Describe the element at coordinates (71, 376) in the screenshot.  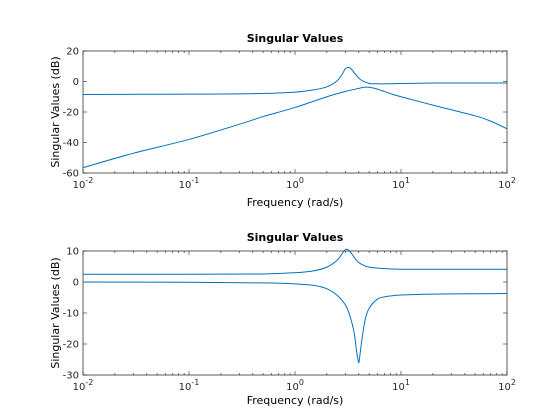
I see `bottom-y-tick-label: -30` at that location.